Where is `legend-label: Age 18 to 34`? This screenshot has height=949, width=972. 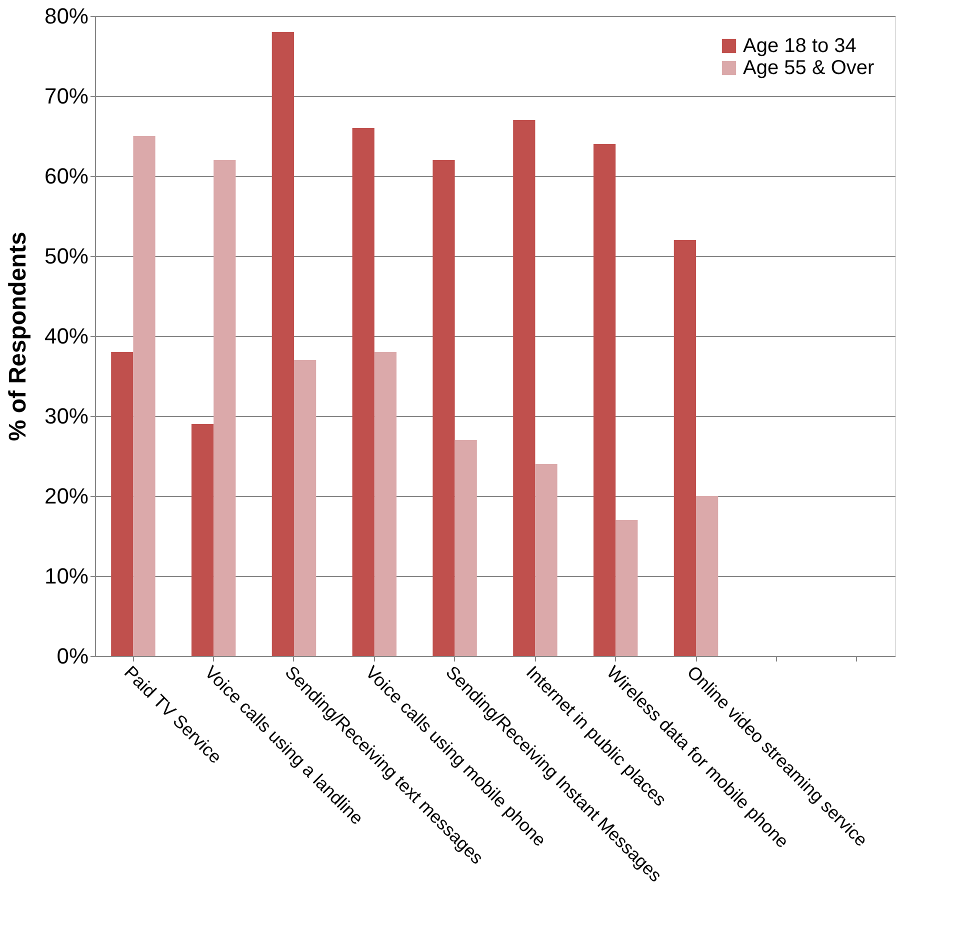
legend-label: Age 18 to 34 is located at coordinates (799, 46).